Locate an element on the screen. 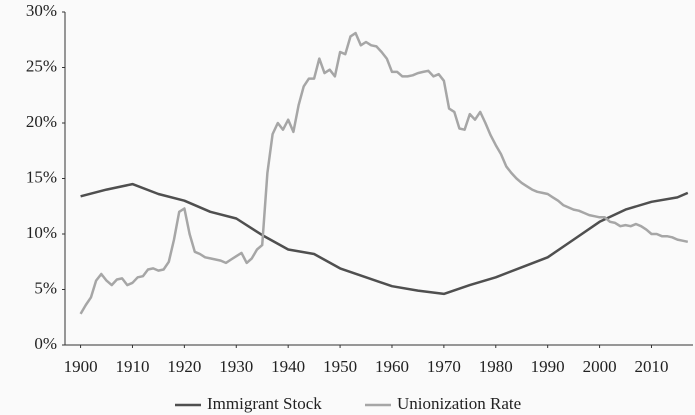 Image resolution: width=695 pixels, height=415 pixels. y-tick-label: 15% is located at coordinates (41, 176).